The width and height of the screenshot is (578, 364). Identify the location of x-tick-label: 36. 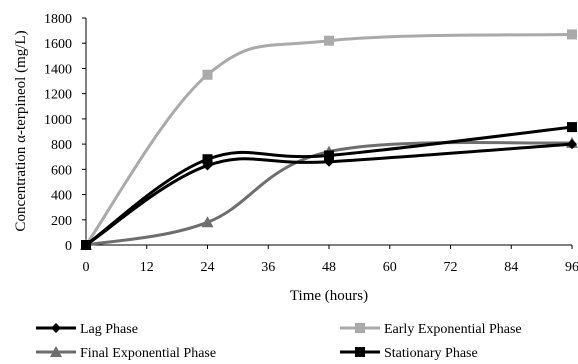
(268, 267).